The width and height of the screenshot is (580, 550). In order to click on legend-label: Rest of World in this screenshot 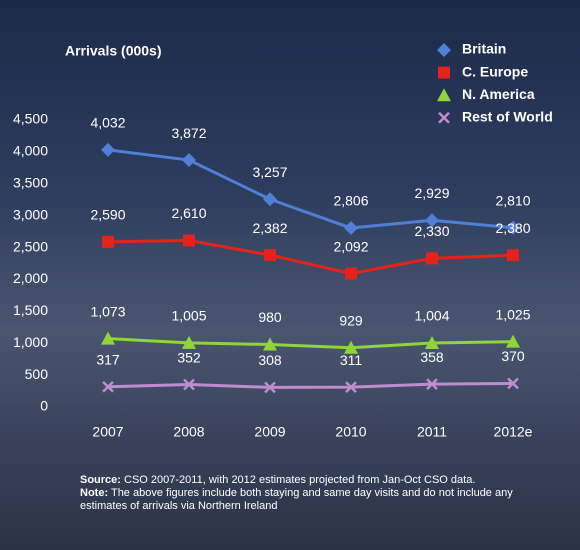, I will do `click(507, 117)`.